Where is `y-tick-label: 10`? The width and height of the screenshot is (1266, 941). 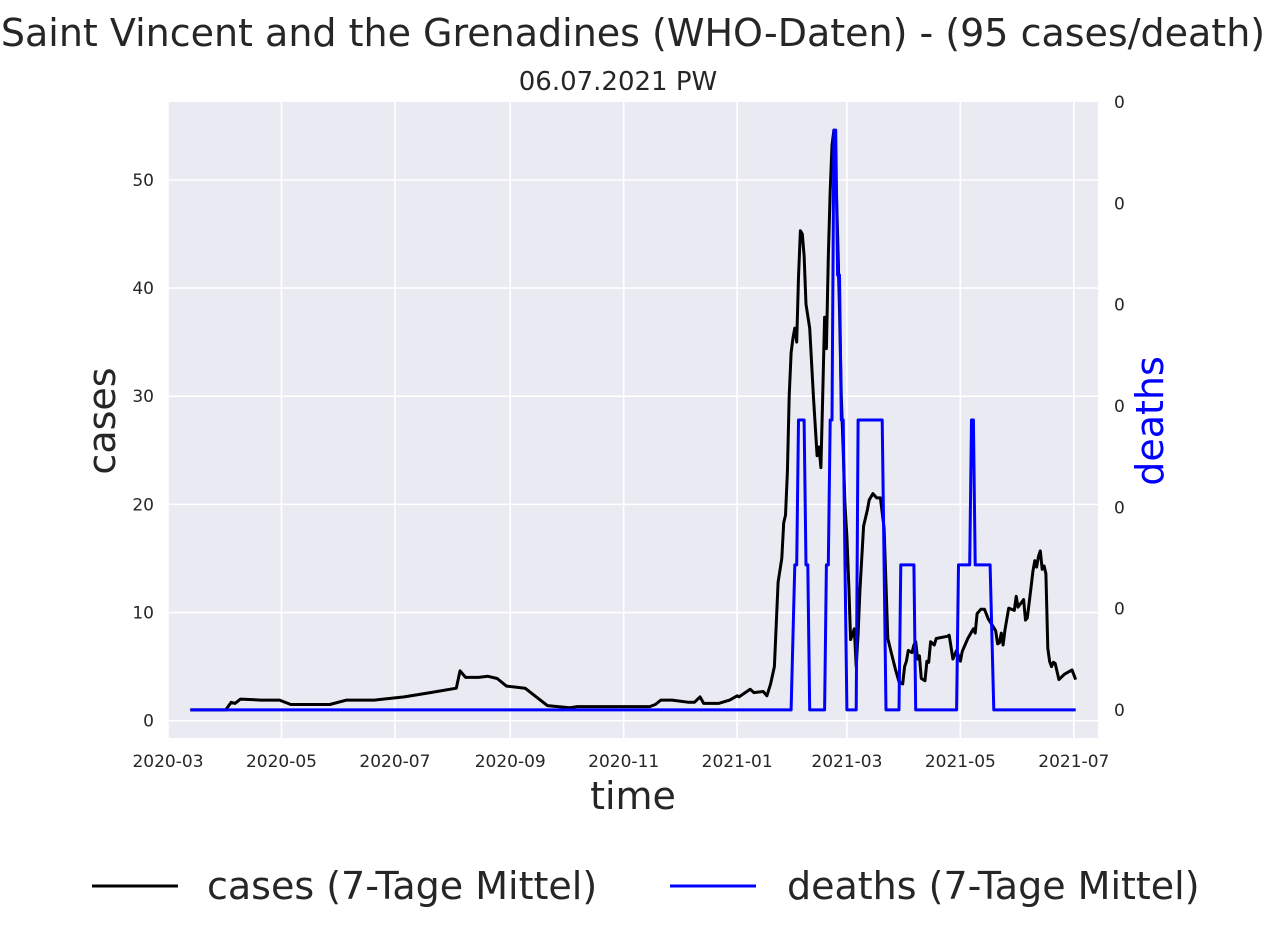
y-tick-label: 10 is located at coordinates (143, 614).